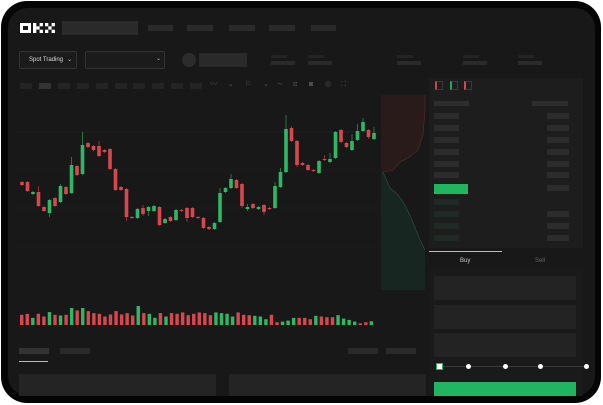 Image resolution: width=603 pixels, height=405 pixels. I want to click on global-search-bar, so click(100, 28).